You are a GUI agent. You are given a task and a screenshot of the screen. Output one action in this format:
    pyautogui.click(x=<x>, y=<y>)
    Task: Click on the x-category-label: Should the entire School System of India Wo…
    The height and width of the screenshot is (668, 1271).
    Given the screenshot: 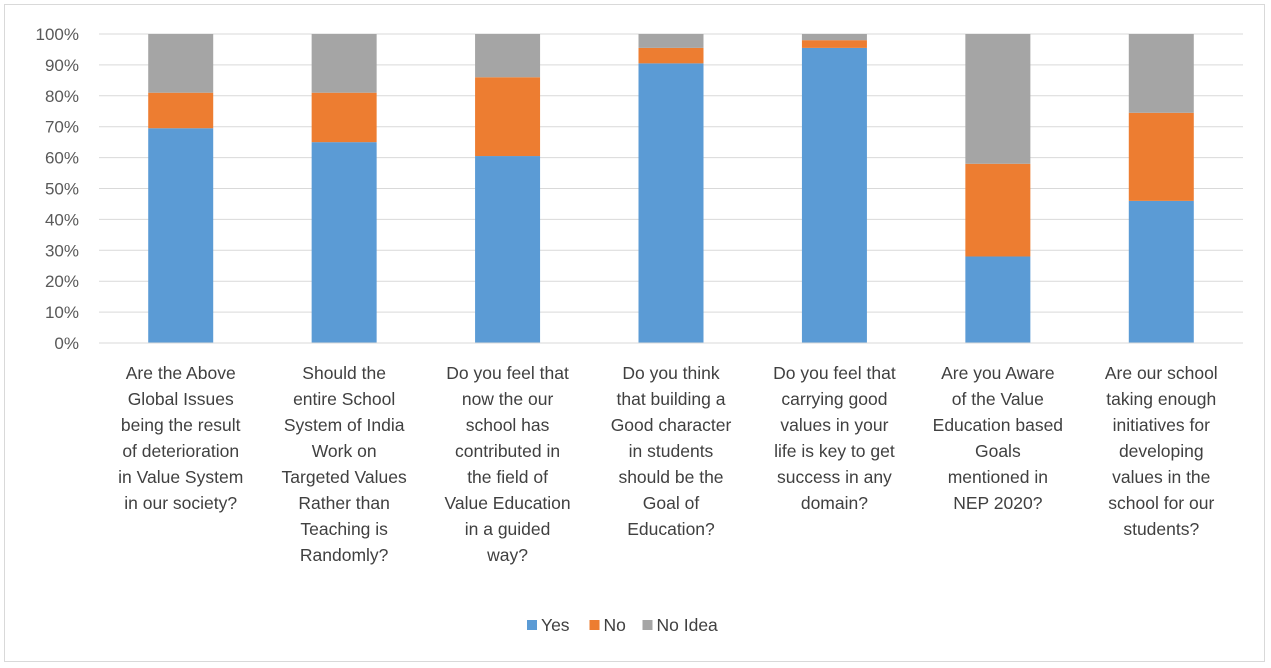 What is the action you would take?
    pyautogui.click(x=344, y=464)
    